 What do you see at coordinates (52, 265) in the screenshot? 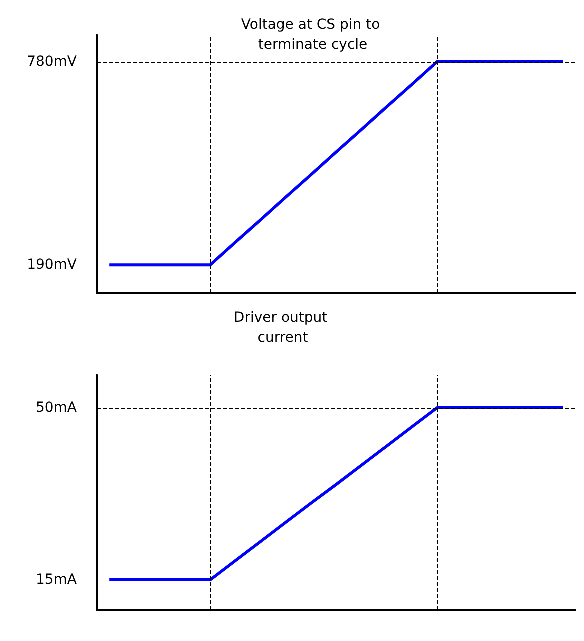
I see `y-tick-label: 190mV` at bounding box center [52, 265].